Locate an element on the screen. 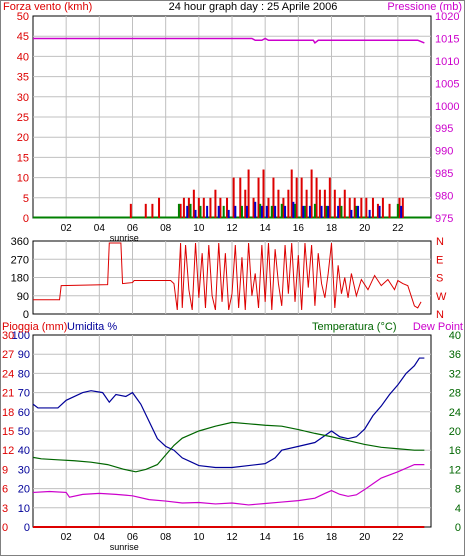  wind-y-tick-label: 20 is located at coordinates (23, 138).